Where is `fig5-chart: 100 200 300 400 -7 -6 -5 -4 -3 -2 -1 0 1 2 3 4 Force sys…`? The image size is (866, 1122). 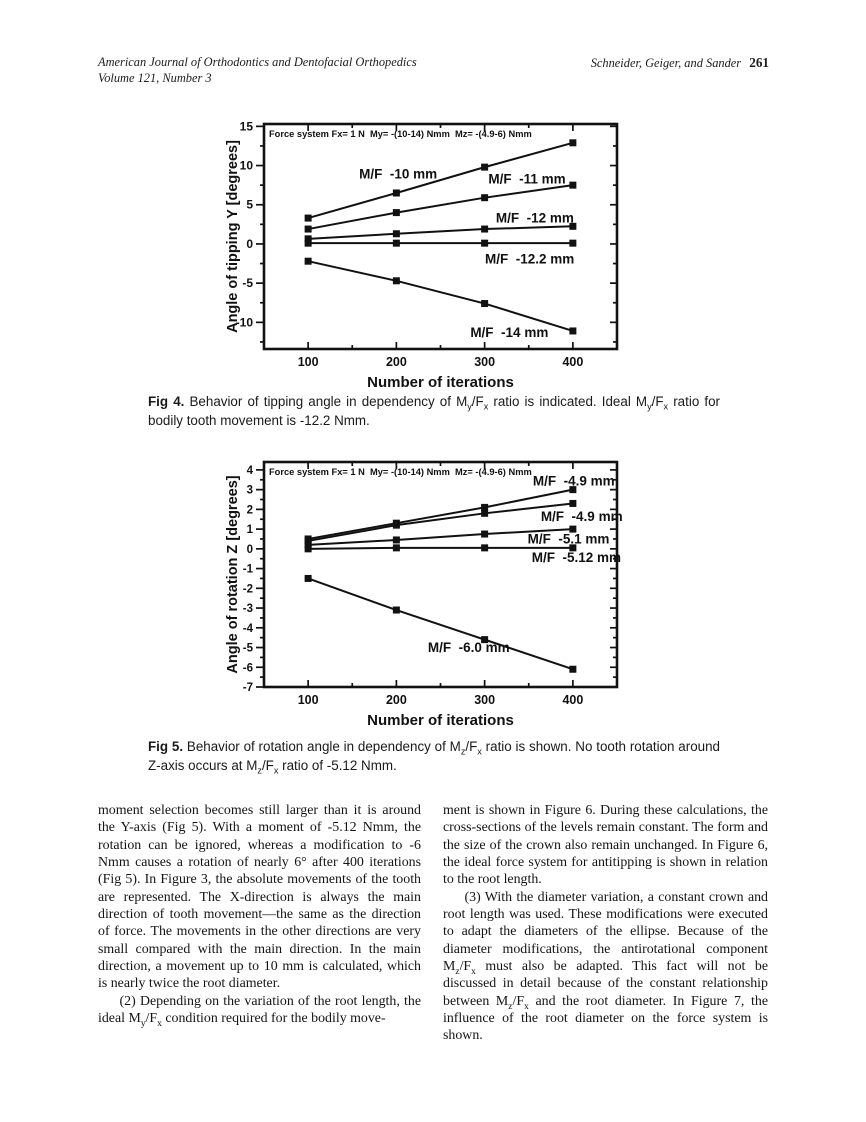 fig5-chart: 100 200 300 400 -7 -6 -5 -4 -3 -2 -1 0 1 2 3 4 Force sys… is located at coordinates (424, 594).